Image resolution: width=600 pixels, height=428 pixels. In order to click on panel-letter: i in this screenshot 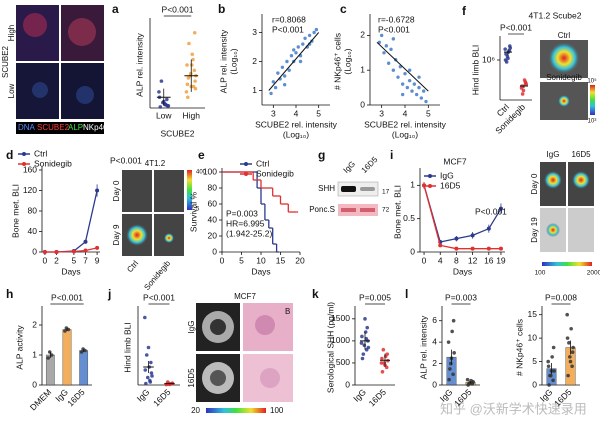, I will do `click(391, 155)`.